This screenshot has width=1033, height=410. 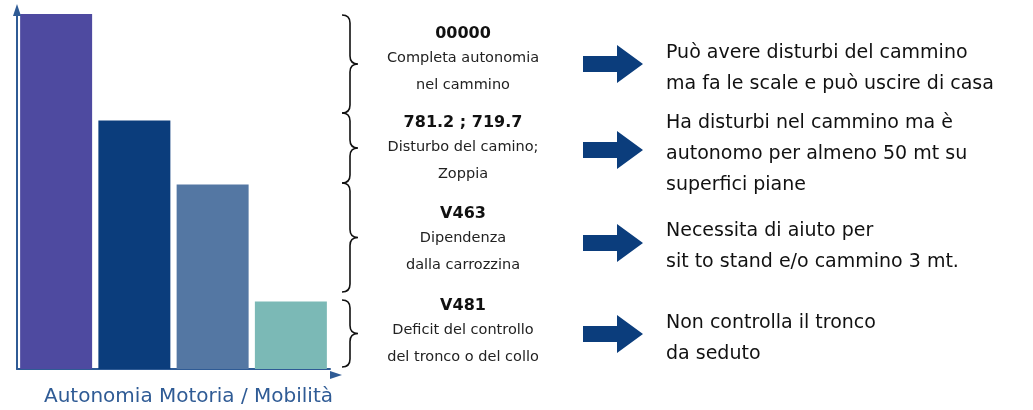 I want to click on text: Necessita di aiuto per sit to stand e/o cammino 3 mt., so click(x=812, y=245).